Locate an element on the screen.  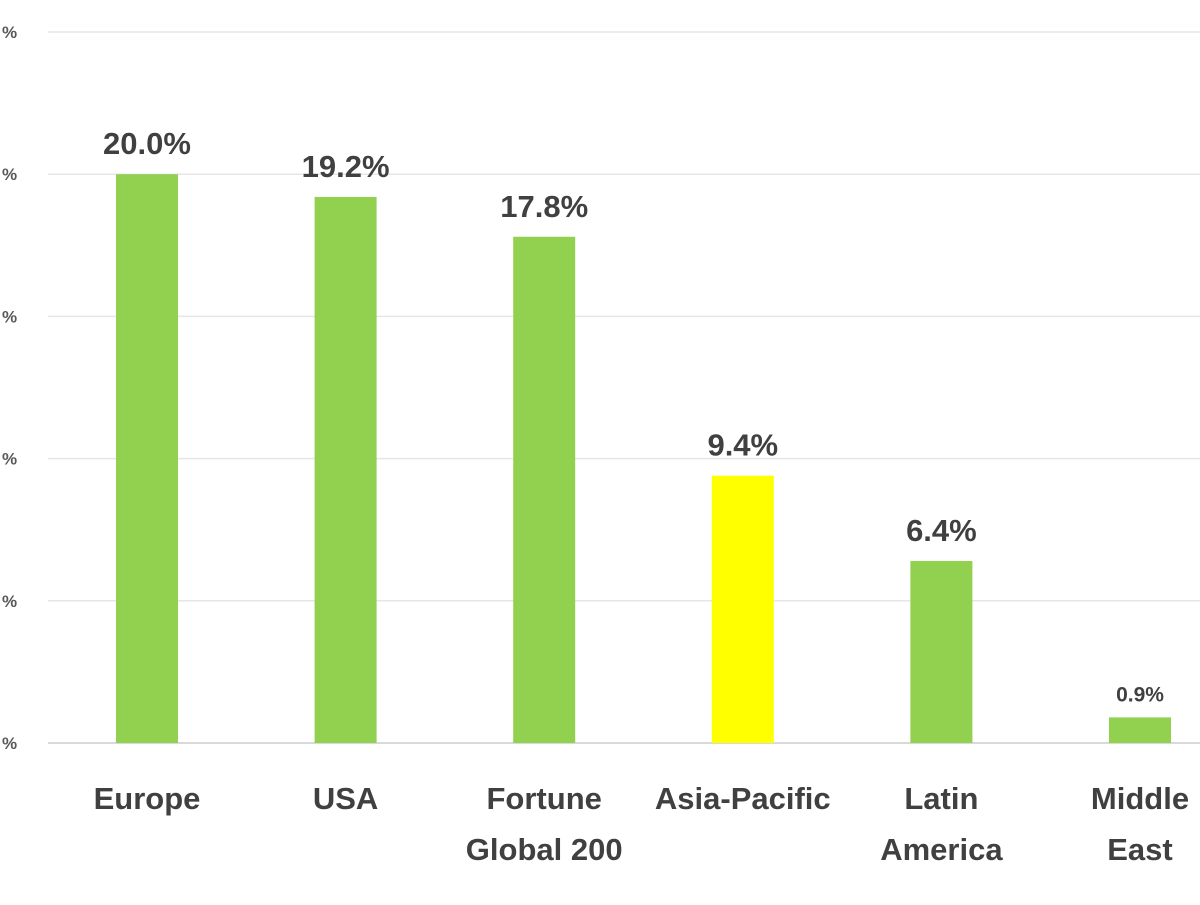
x-tick-label-line: Middle is located at coordinates (1140, 798).